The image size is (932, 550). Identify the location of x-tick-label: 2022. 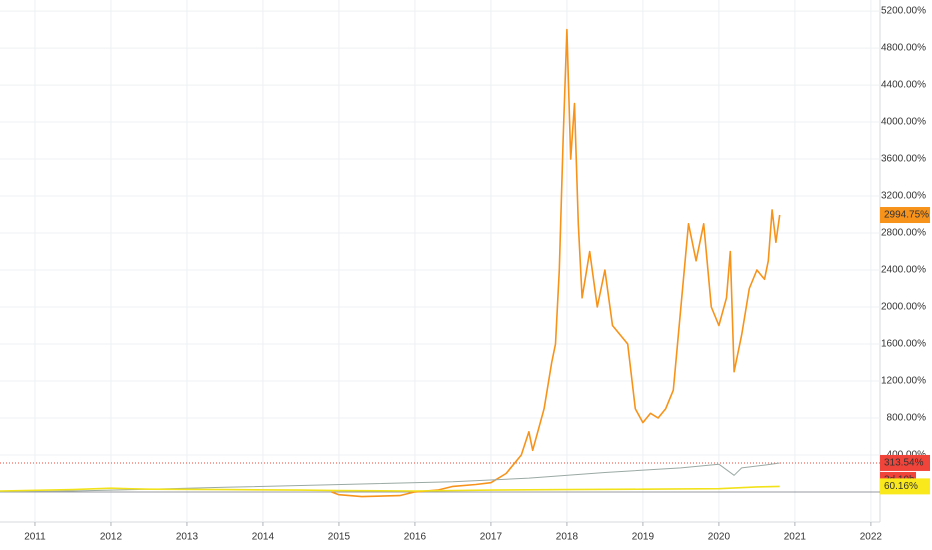
(871, 537).